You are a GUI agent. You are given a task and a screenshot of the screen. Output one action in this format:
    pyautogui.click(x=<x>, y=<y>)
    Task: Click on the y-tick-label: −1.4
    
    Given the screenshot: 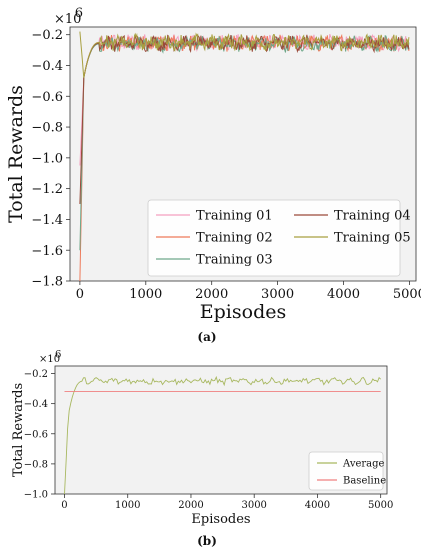 What is the action you would take?
    pyautogui.click(x=47, y=220)
    